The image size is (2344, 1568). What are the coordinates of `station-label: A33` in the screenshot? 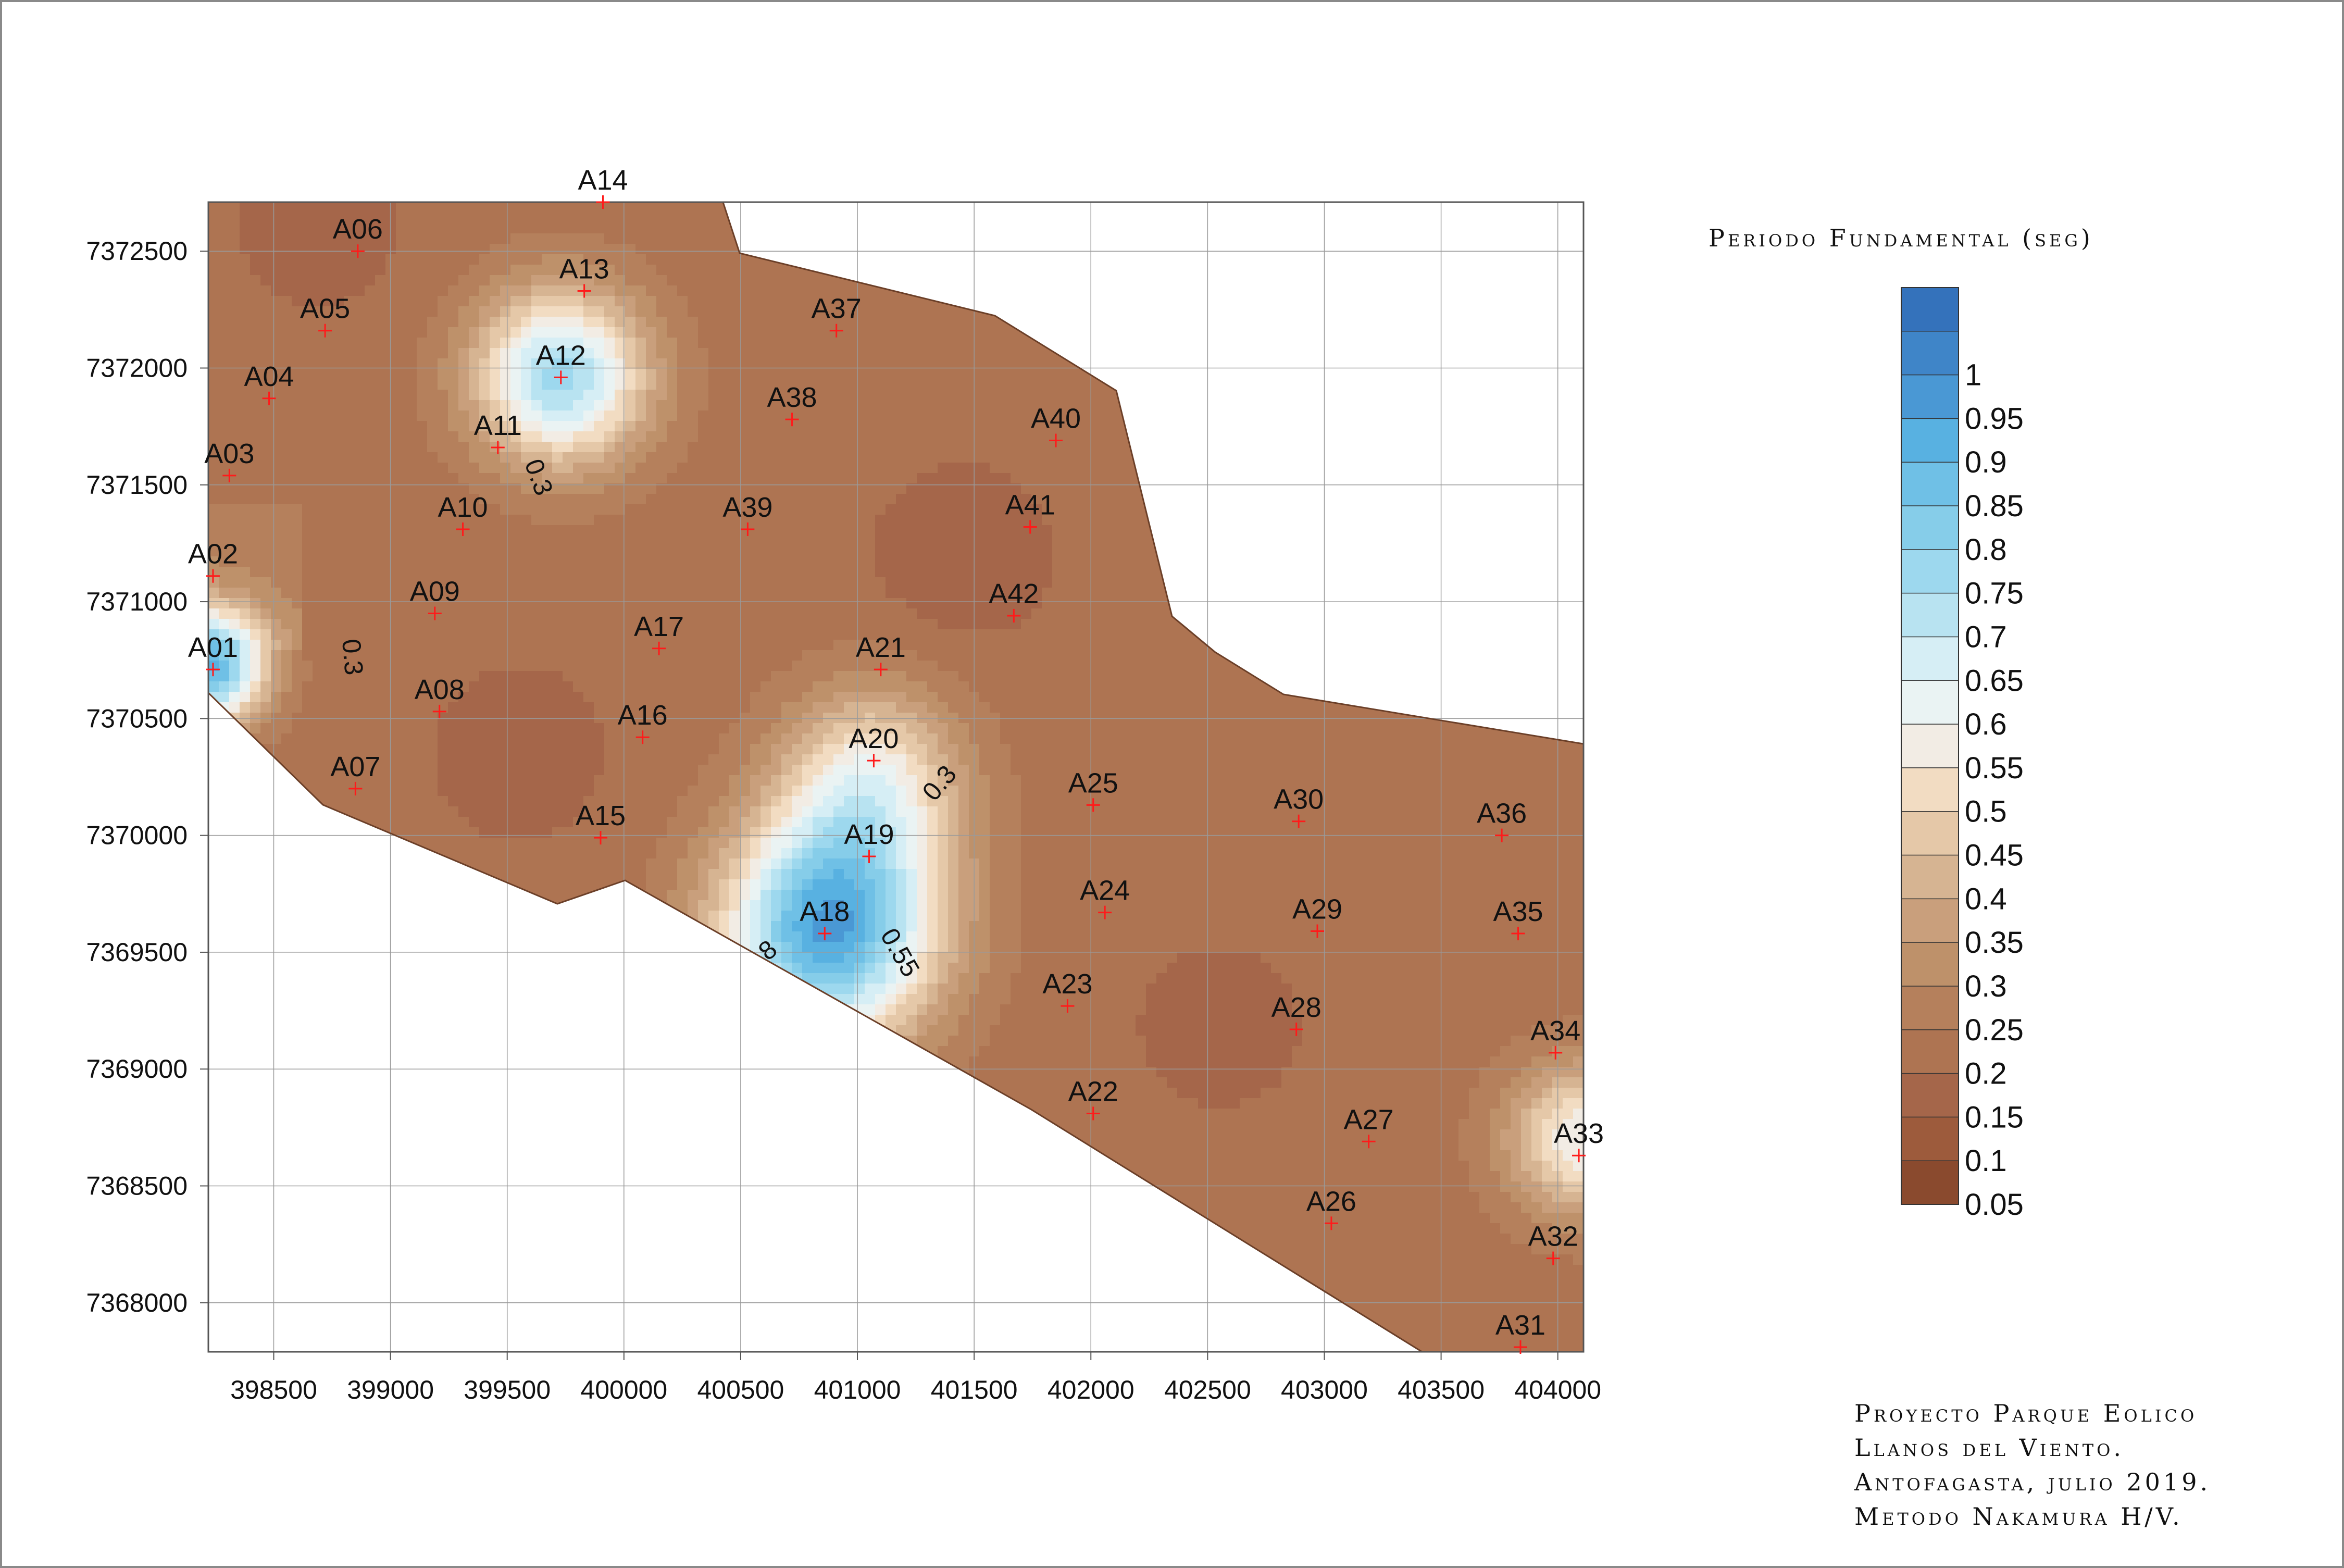 It's located at (1579, 1133).